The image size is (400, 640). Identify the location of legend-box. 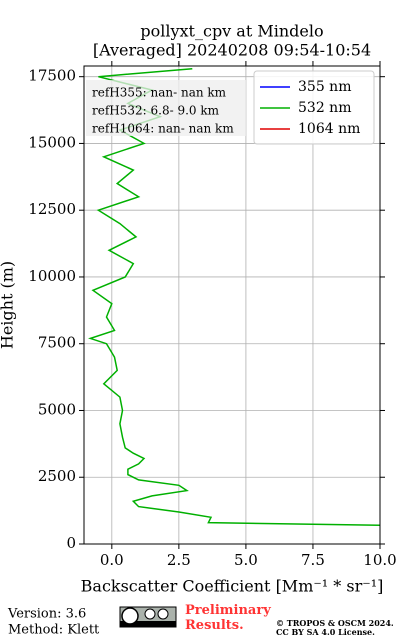
(314, 107).